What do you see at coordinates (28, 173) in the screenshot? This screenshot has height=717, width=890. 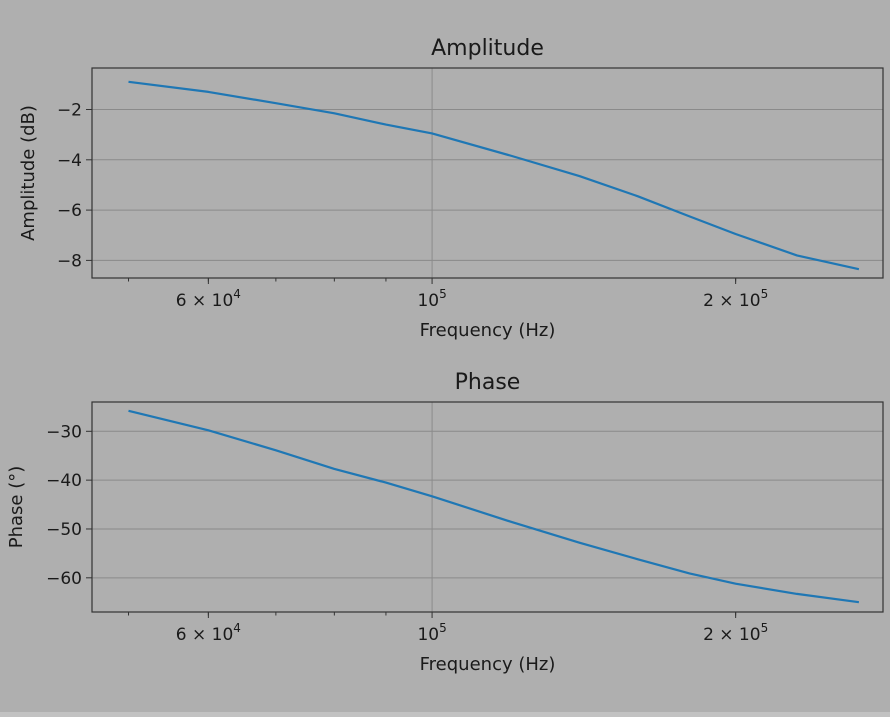 I see `amplitude-y-axis-label: Amplitude (dB)` at bounding box center [28, 173].